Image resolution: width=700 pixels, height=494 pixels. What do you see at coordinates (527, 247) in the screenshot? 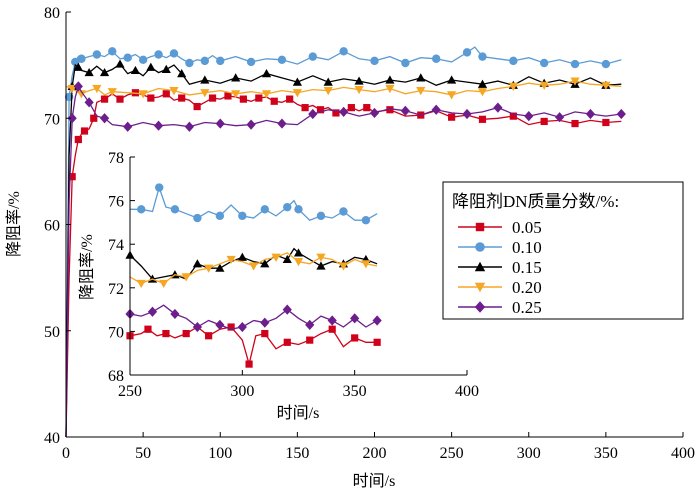
I see `legend-label: 0.10` at bounding box center [527, 247].